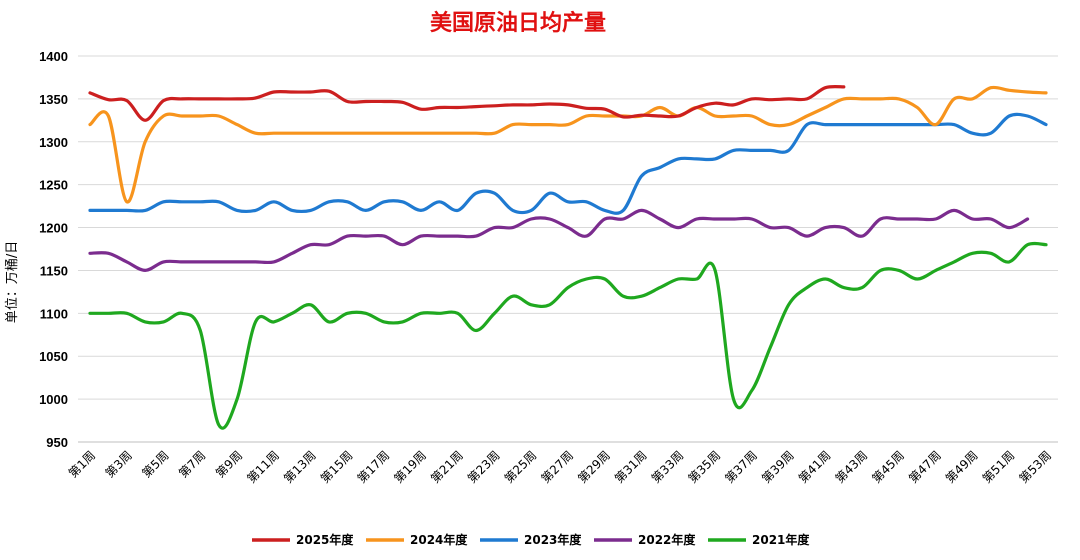  Describe the element at coordinates (54, 270) in the screenshot. I see `y-tick-label: 1150` at that location.